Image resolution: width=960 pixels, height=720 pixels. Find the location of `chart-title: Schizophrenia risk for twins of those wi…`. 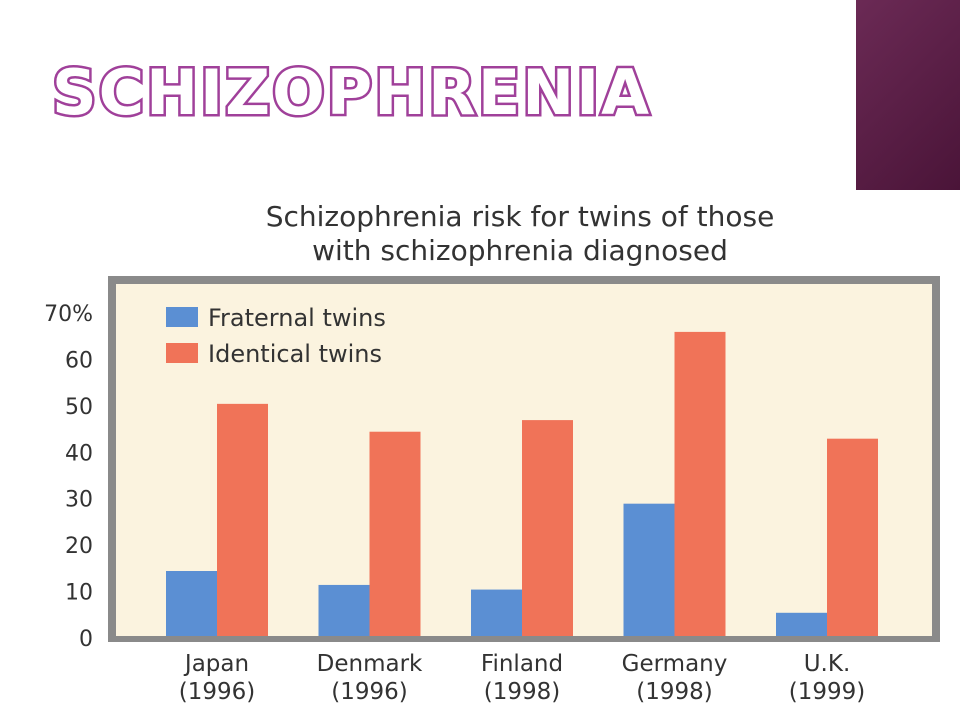

chart-title: Schizophrenia risk for twins of those wi… is located at coordinates (520, 234).